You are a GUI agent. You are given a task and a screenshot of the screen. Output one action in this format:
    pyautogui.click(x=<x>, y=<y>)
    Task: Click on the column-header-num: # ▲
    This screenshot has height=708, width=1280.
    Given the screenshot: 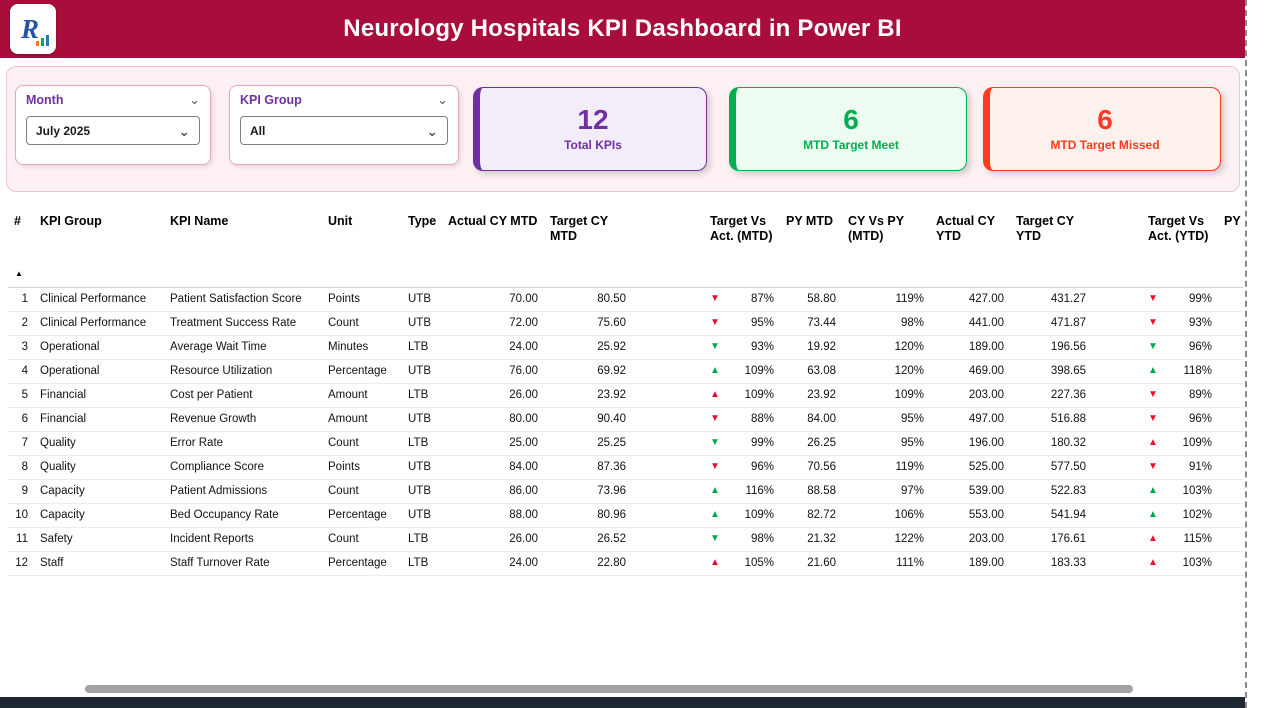 What is the action you would take?
    pyautogui.click(x=21, y=246)
    